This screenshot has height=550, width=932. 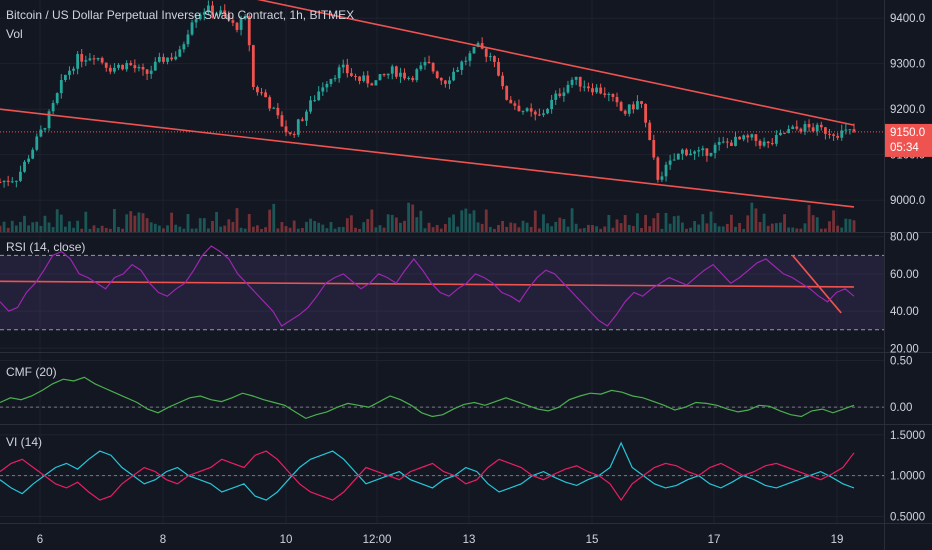 I want to click on time-axis: 6 8 10 12:00 13 15 17 19, so click(x=440, y=540).